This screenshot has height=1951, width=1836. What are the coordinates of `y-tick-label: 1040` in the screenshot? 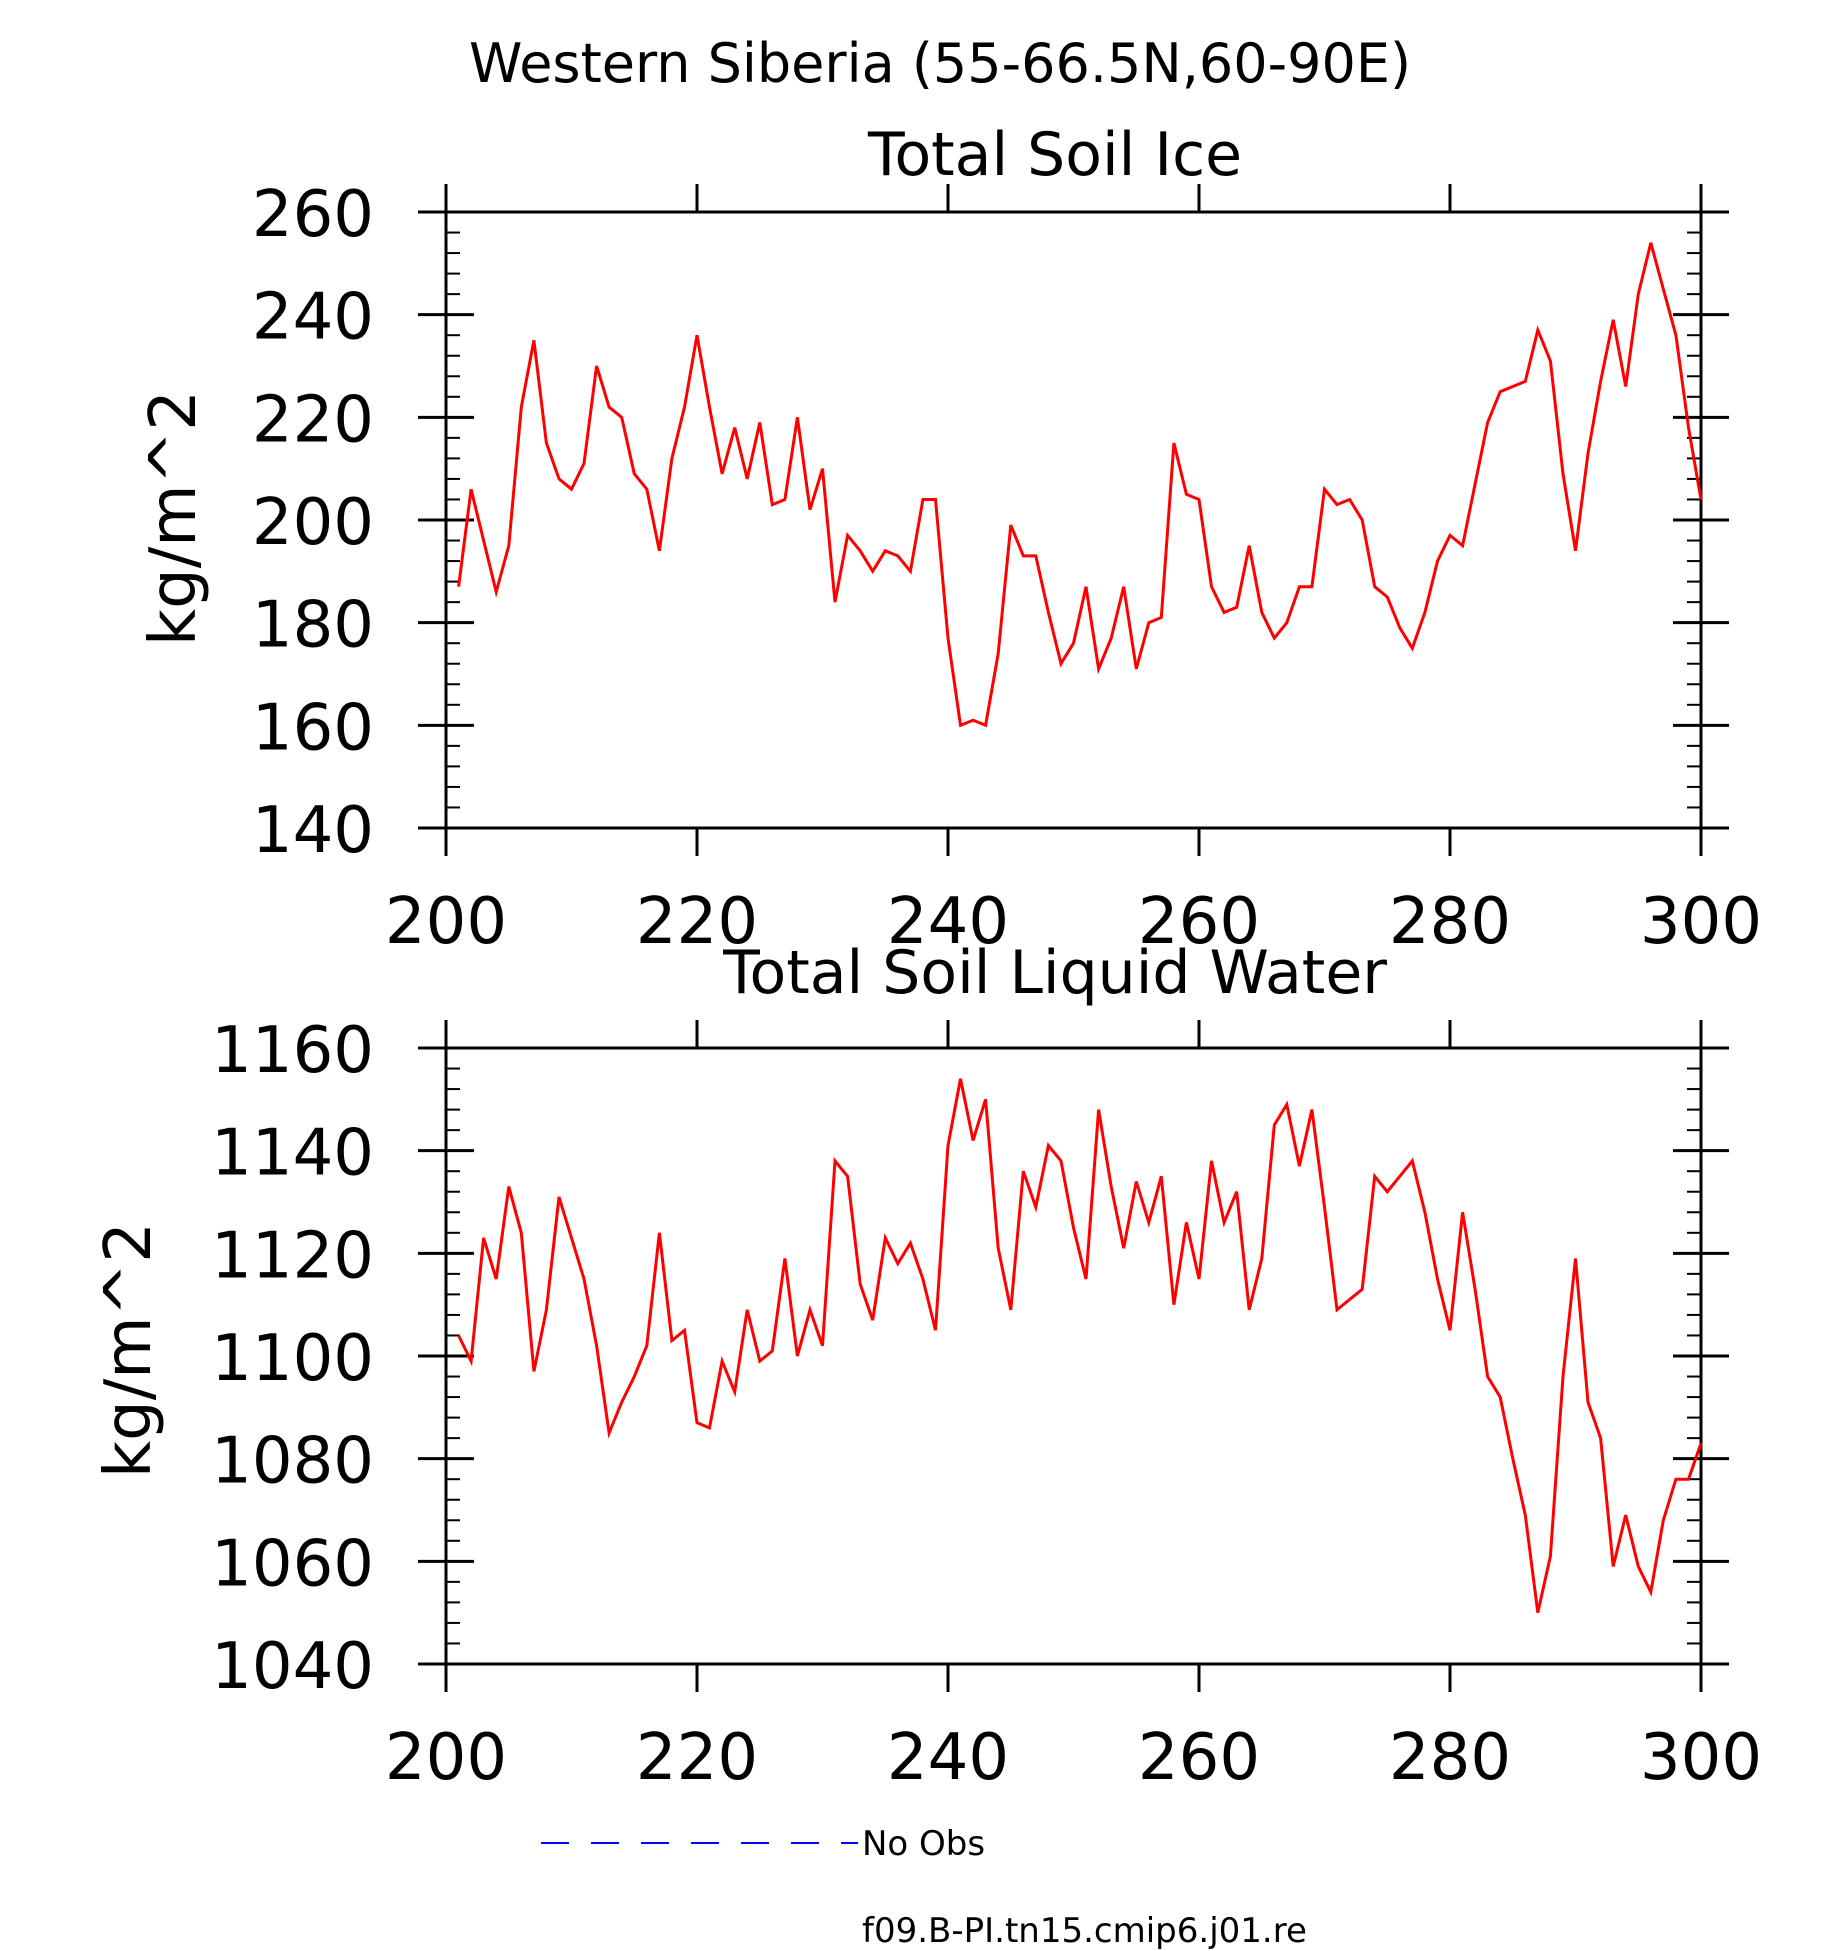 It's located at (292, 1667).